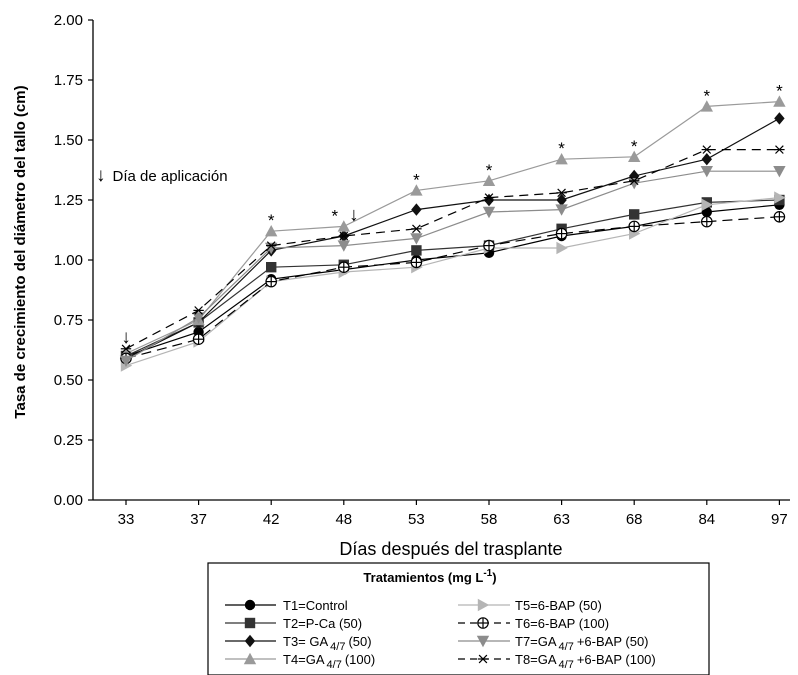  I want to click on legend-box, so click(458, 618).